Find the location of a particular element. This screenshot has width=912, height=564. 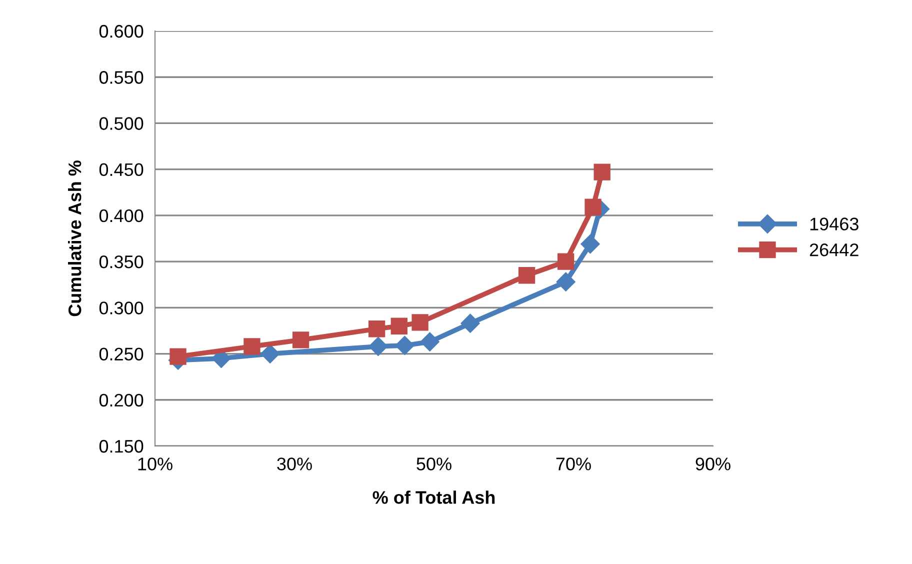

y-tick-label: 0.350 is located at coordinates (121, 261).